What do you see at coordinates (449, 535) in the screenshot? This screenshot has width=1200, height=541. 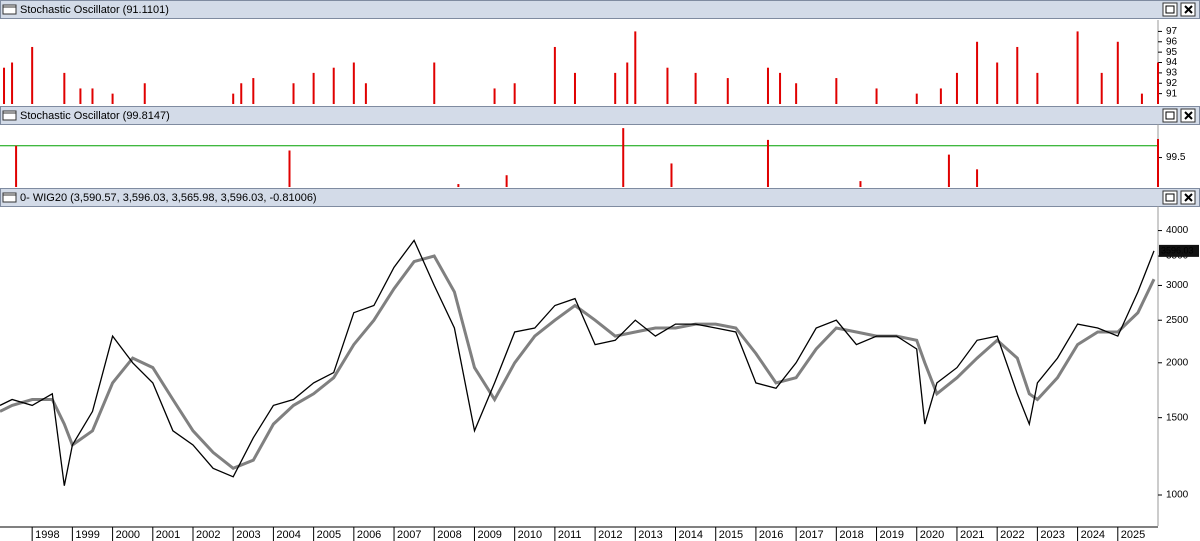 I see `x-tick-label: 2008` at bounding box center [449, 535].